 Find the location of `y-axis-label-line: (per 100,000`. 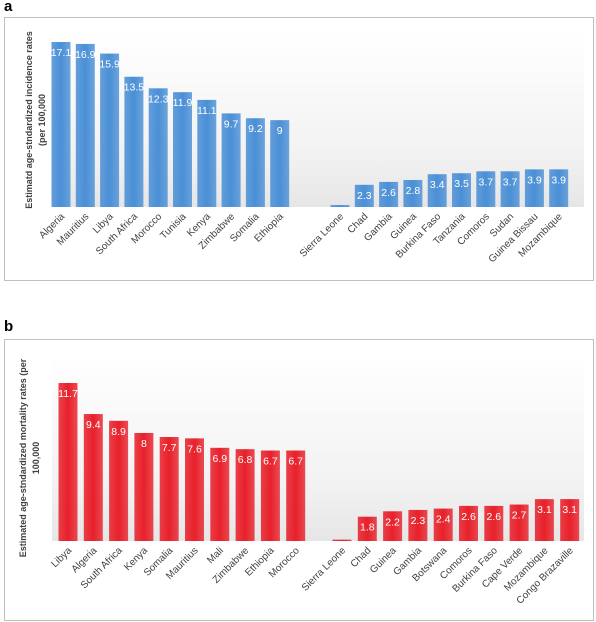

y-axis-label-line: (per 100,000 is located at coordinates (42, 120).